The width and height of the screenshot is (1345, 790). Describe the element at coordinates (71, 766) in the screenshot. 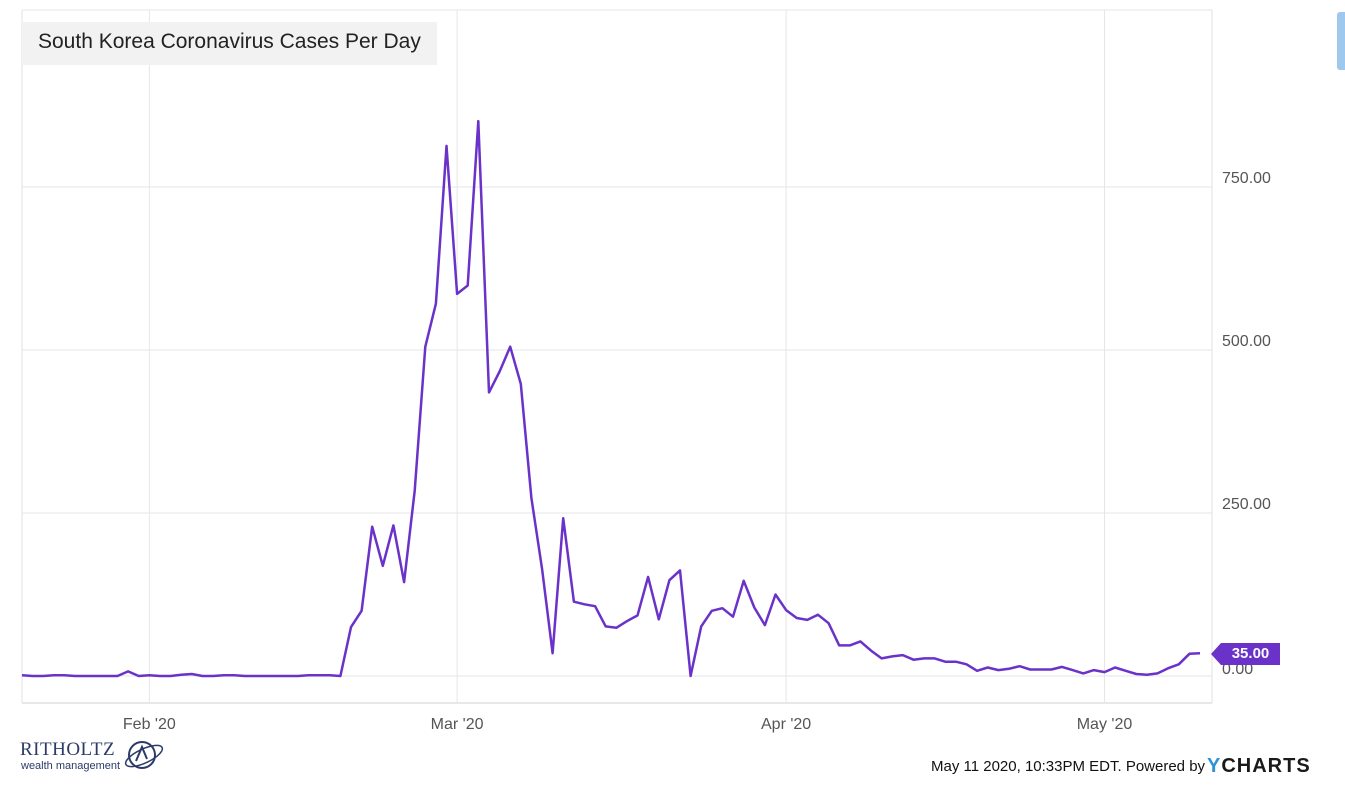

I see `brand-subtitle: wealth management` at that location.